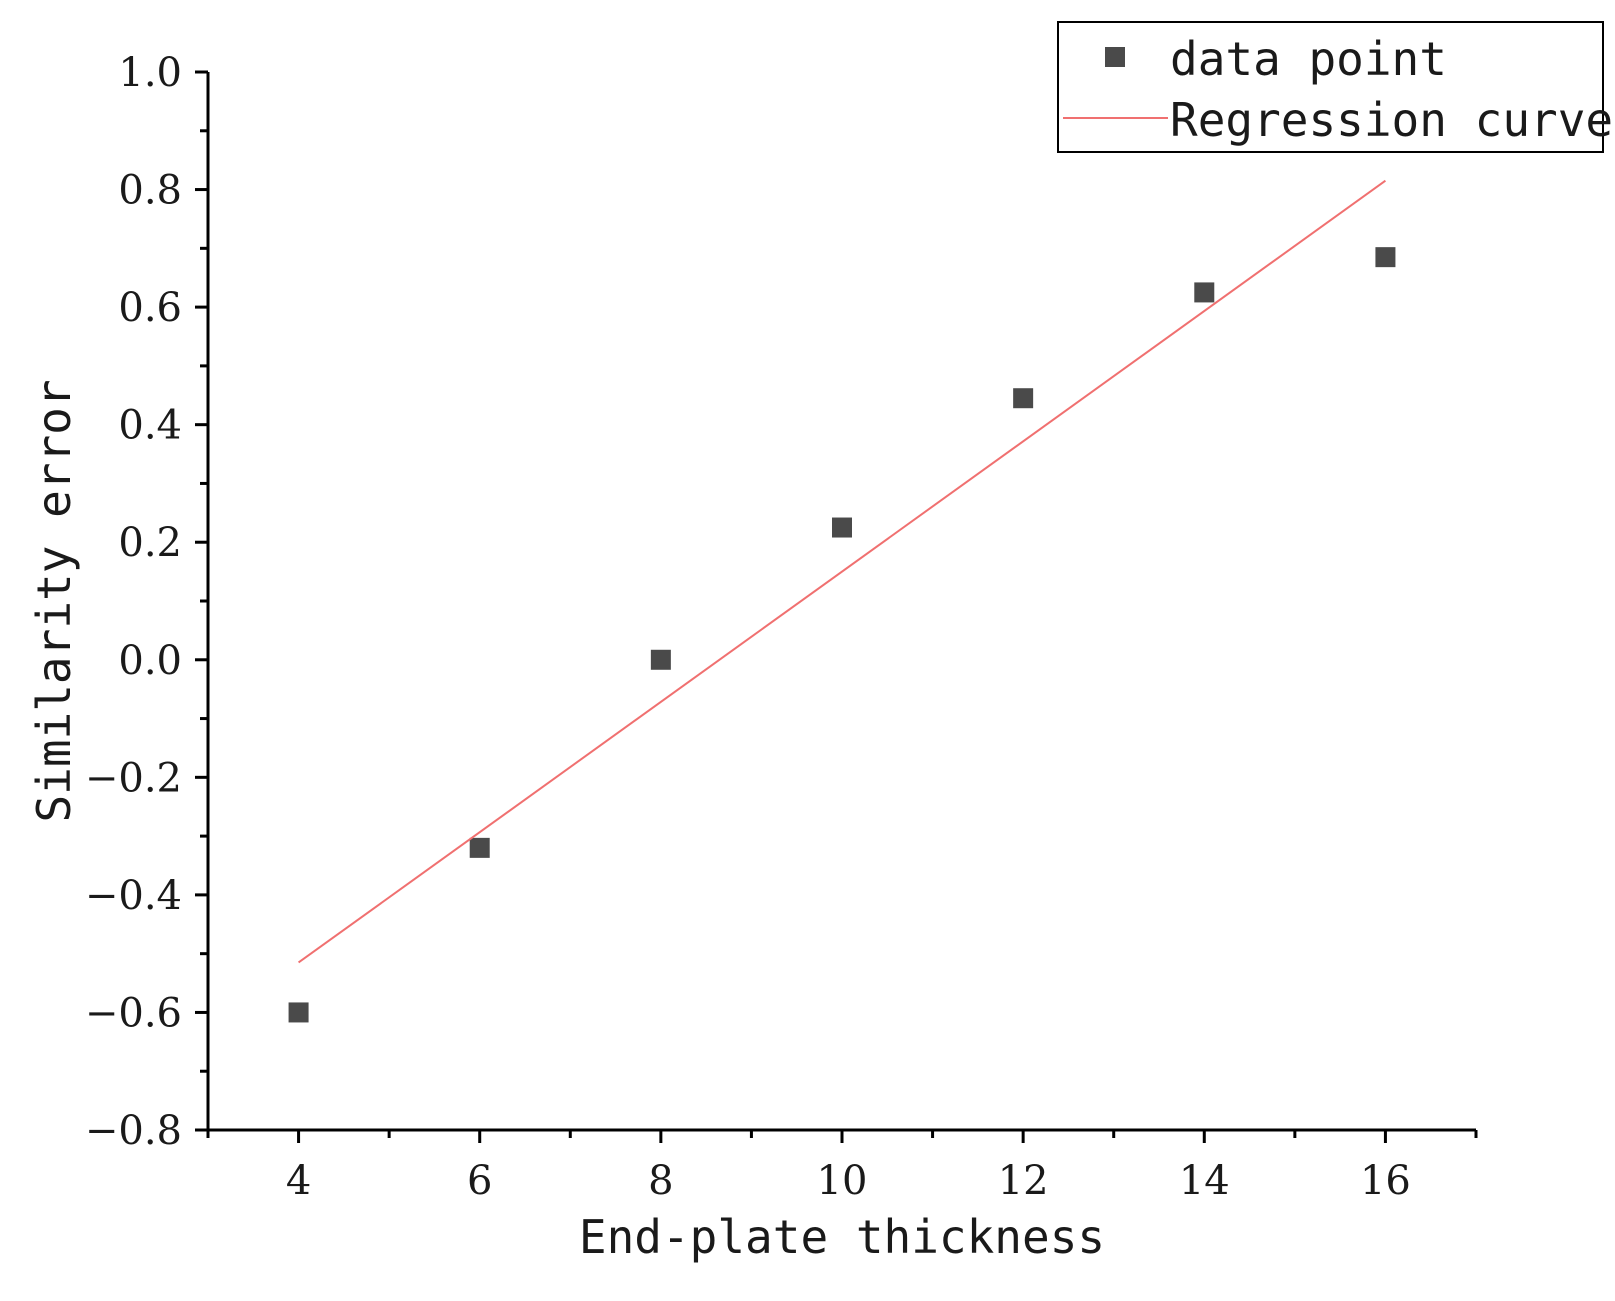 The width and height of the screenshot is (1615, 1301). Describe the element at coordinates (660, 1181) in the screenshot. I see `x-tick-label: 8` at that location.